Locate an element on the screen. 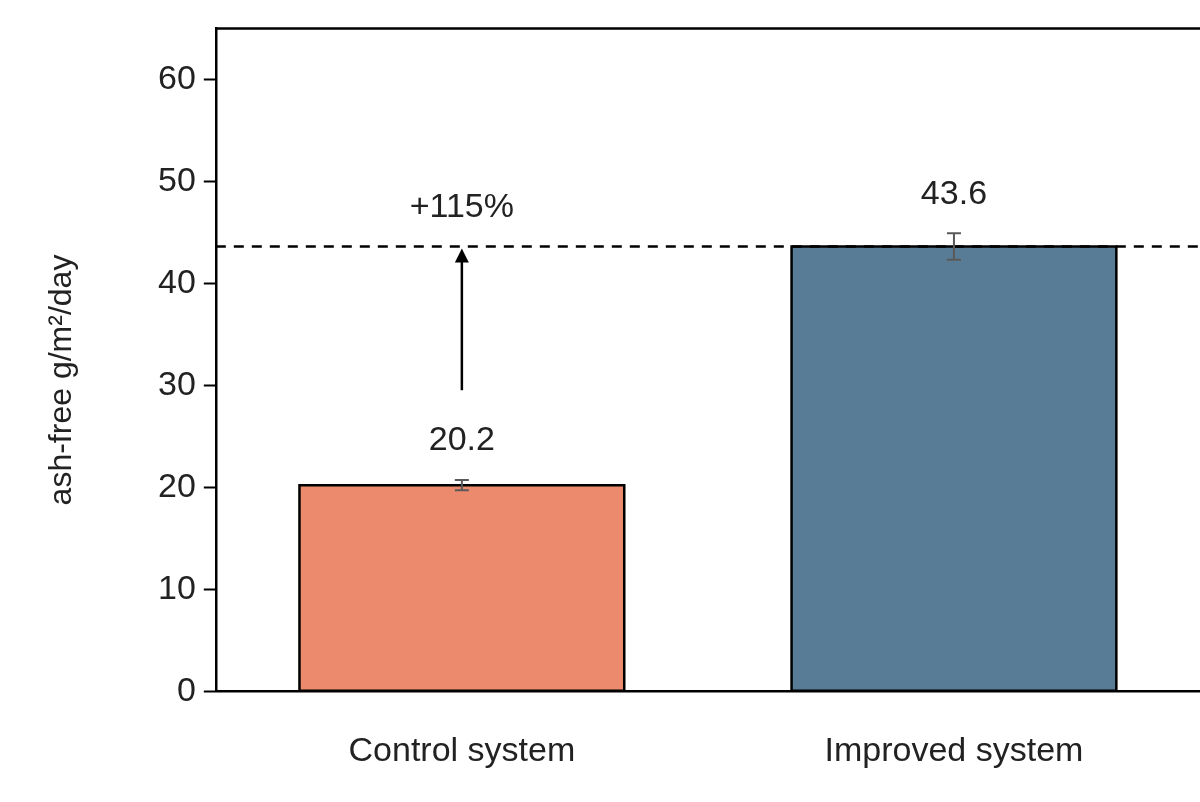  x-tick-label: Improved system is located at coordinates (954, 748).